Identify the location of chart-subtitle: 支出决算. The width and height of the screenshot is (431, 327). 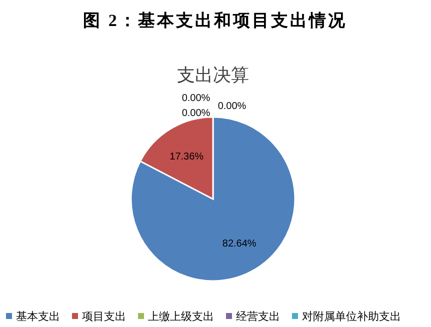
(213, 75).